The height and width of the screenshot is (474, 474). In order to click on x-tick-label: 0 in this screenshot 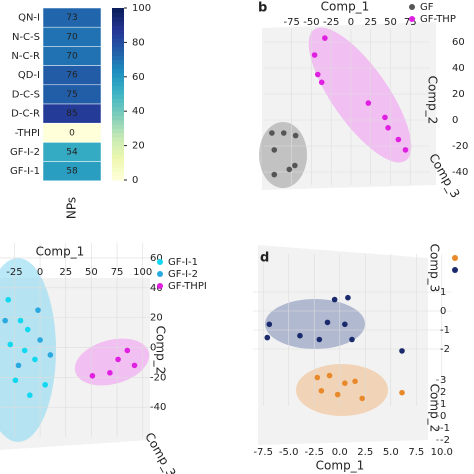, I will do `click(40, 272)`.